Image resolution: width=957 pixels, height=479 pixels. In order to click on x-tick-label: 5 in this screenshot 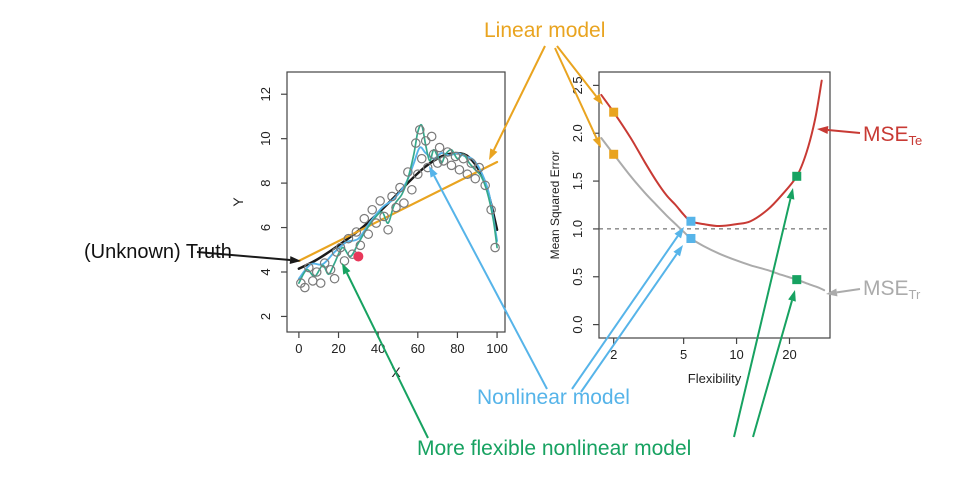, I will do `click(683, 354)`.